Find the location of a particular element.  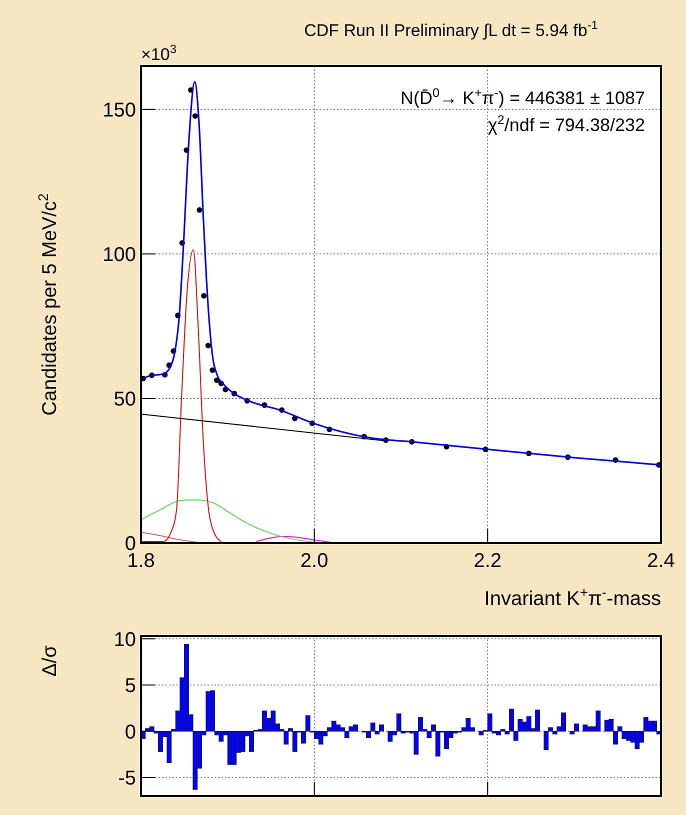

x-axis-title: Invariant K$^{+}$π$^{-}$-mass is located at coordinates (572, 597).